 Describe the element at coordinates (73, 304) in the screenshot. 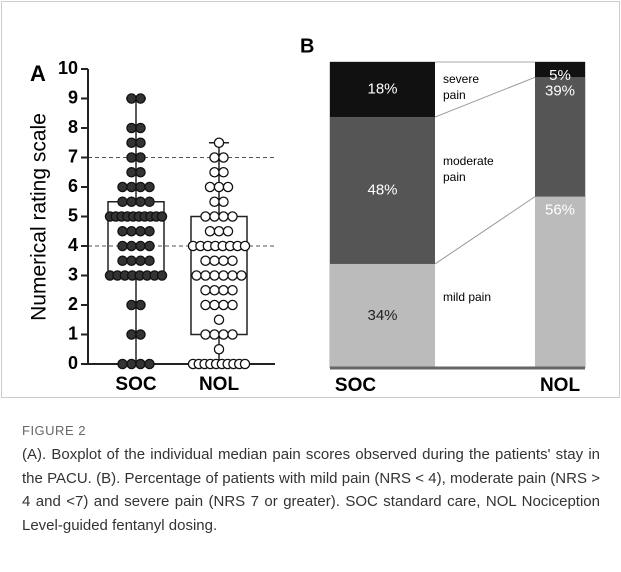

I see `y-tick-label: 2` at that location.